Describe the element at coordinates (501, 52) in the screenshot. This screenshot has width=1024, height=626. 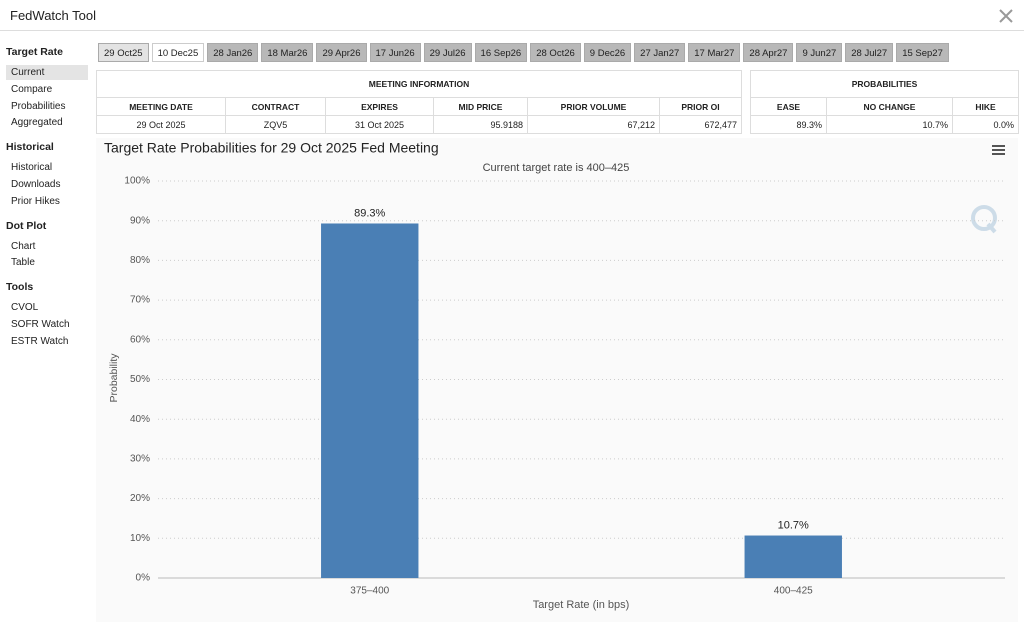
I see `meeting-tab: 16 Sep26` at that location.